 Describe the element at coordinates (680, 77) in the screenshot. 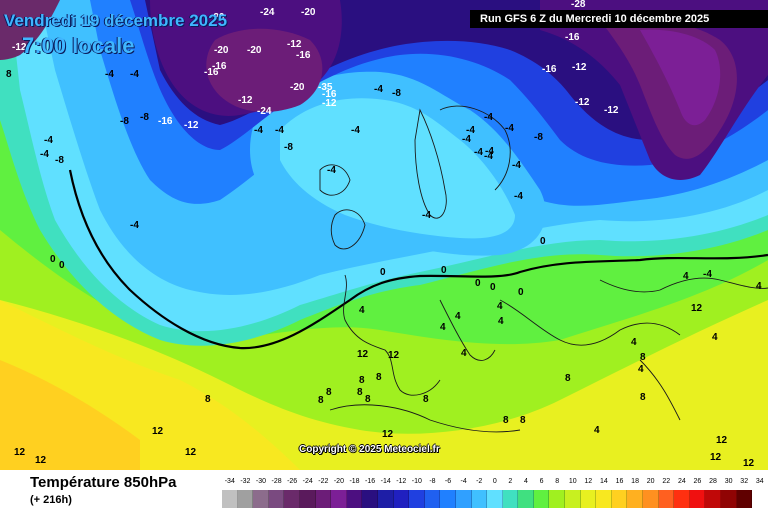

I see `zone-minus28-ne` at that location.